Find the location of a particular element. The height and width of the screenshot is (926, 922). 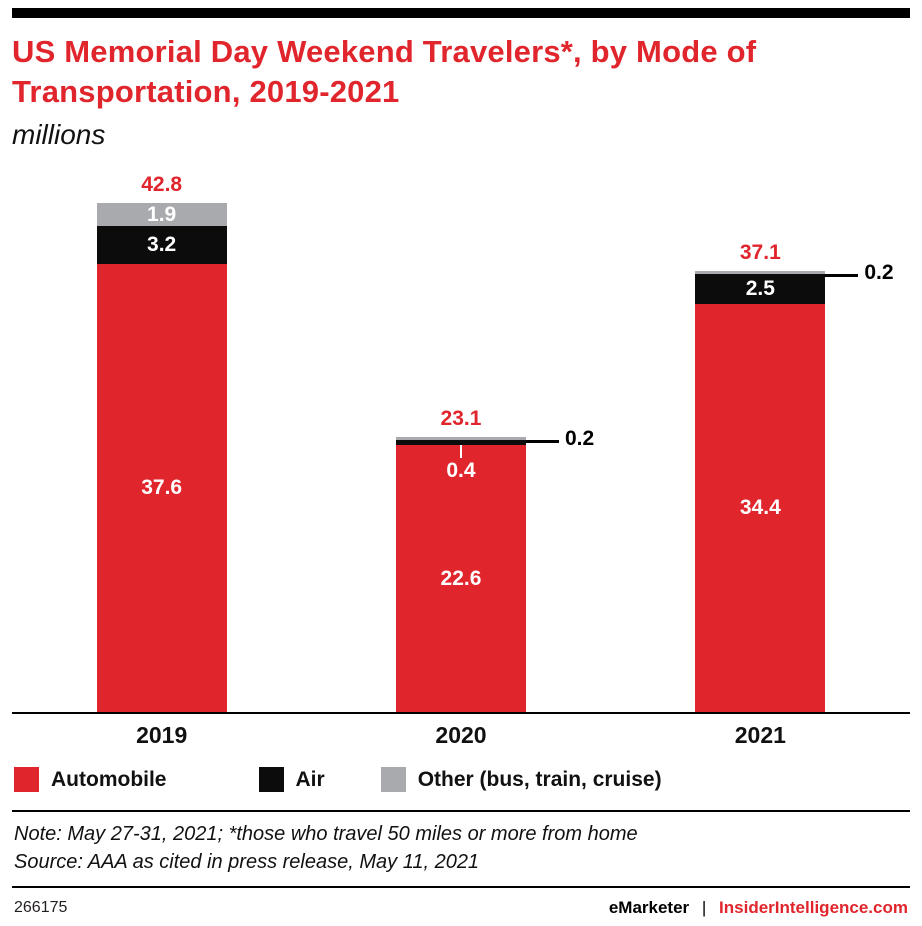

bar-segment-automobile-2020: 22.6 is located at coordinates (460, 579).